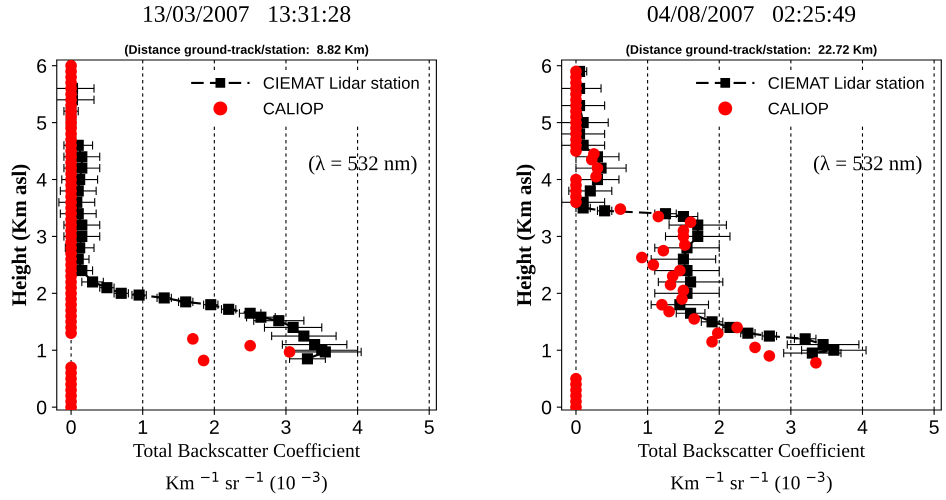  Describe the element at coordinates (247, 14) in the screenshot. I see `chart-title: 13/03/2007 13:31:28` at that location.